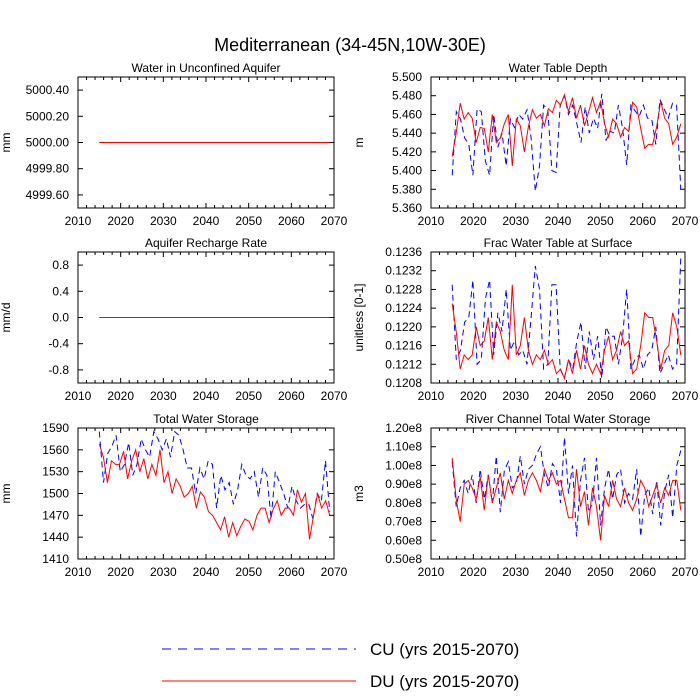  Describe the element at coordinates (444, 649) in the screenshot. I see `legend-label-cu: CU (yrs 2015-2070)` at that location.